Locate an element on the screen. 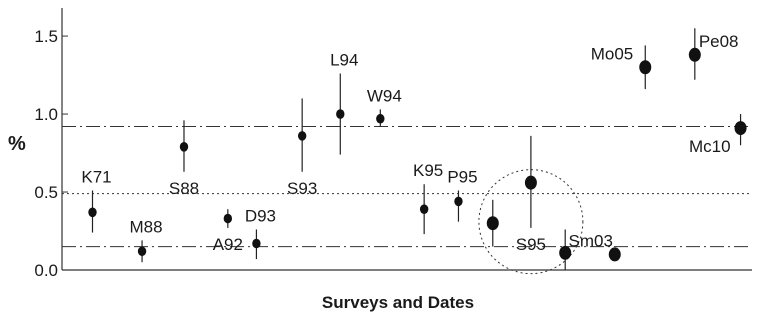 The height and width of the screenshot is (328, 757). highlight-circle-layer is located at coordinates (531, 222).